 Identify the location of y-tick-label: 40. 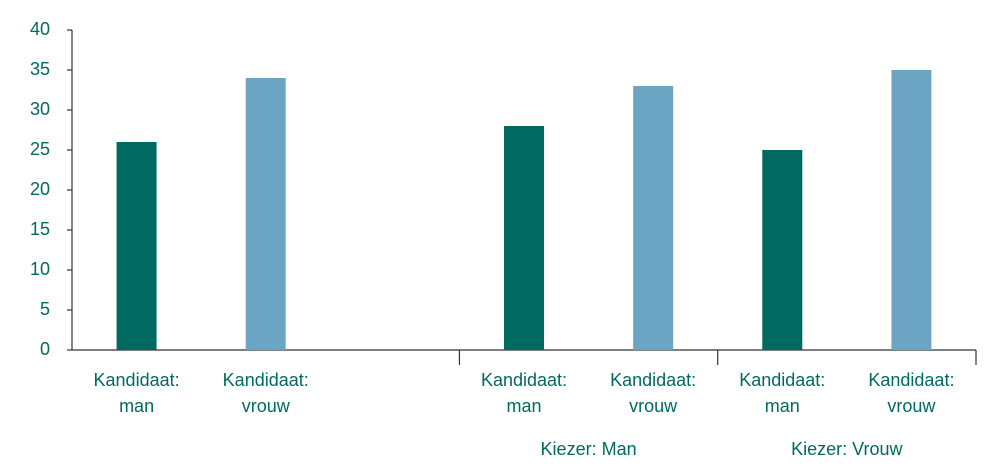
(40, 29).